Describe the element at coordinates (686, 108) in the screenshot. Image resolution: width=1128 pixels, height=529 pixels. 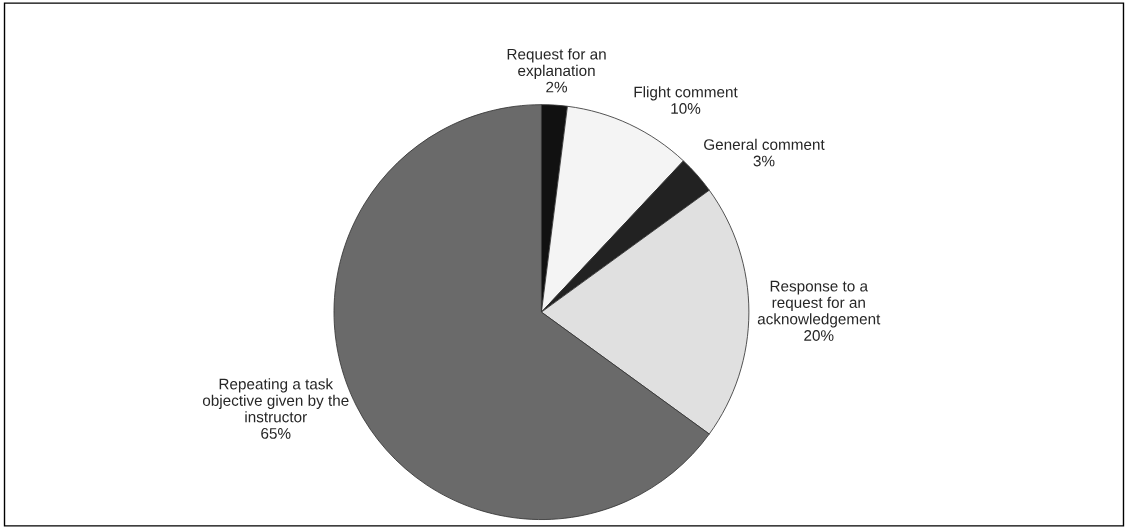
I see `data-label: 10%` at that location.